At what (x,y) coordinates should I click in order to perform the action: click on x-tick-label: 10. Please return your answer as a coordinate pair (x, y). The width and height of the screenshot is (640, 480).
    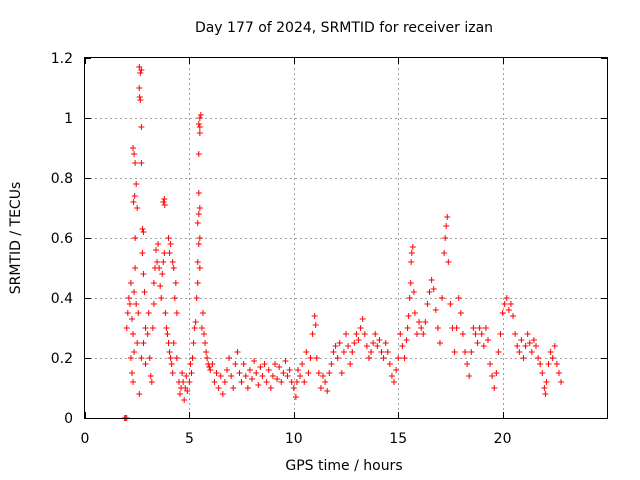
    Looking at the image, I should click on (294, 439).